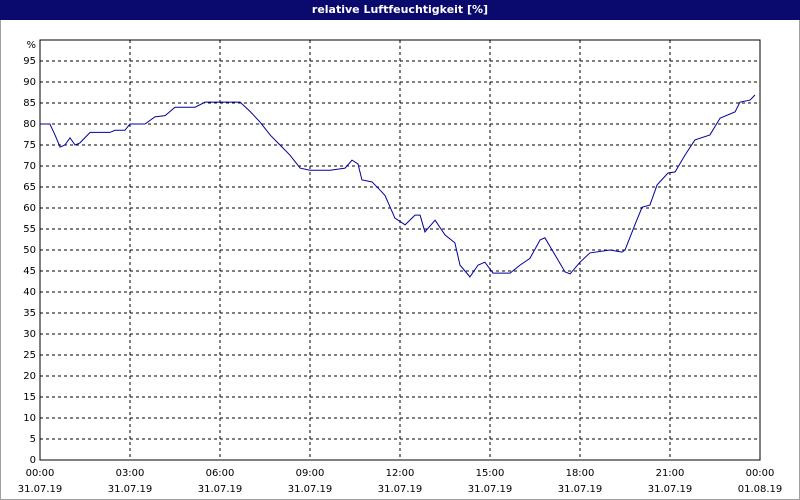 The height and width of the screenshot is (500, 800). Describe the element at coordinates (310, 473) in the screenshot. I see `x-tick-label: 09:00` at that location.